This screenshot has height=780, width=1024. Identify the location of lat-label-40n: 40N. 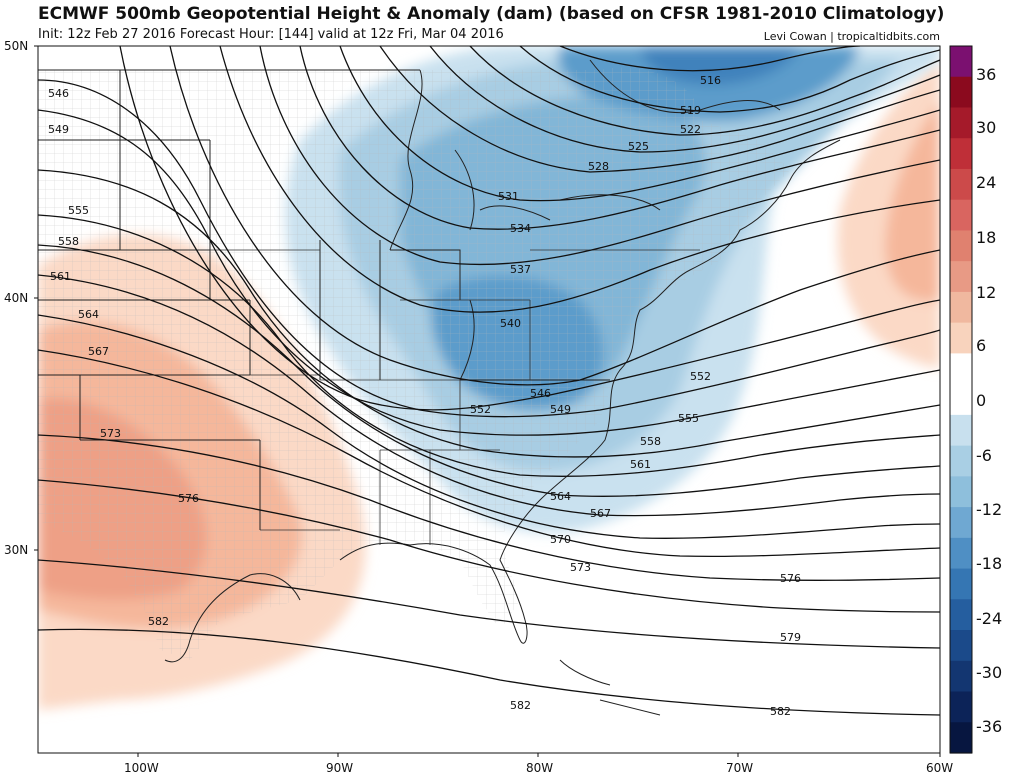
(16, 298).